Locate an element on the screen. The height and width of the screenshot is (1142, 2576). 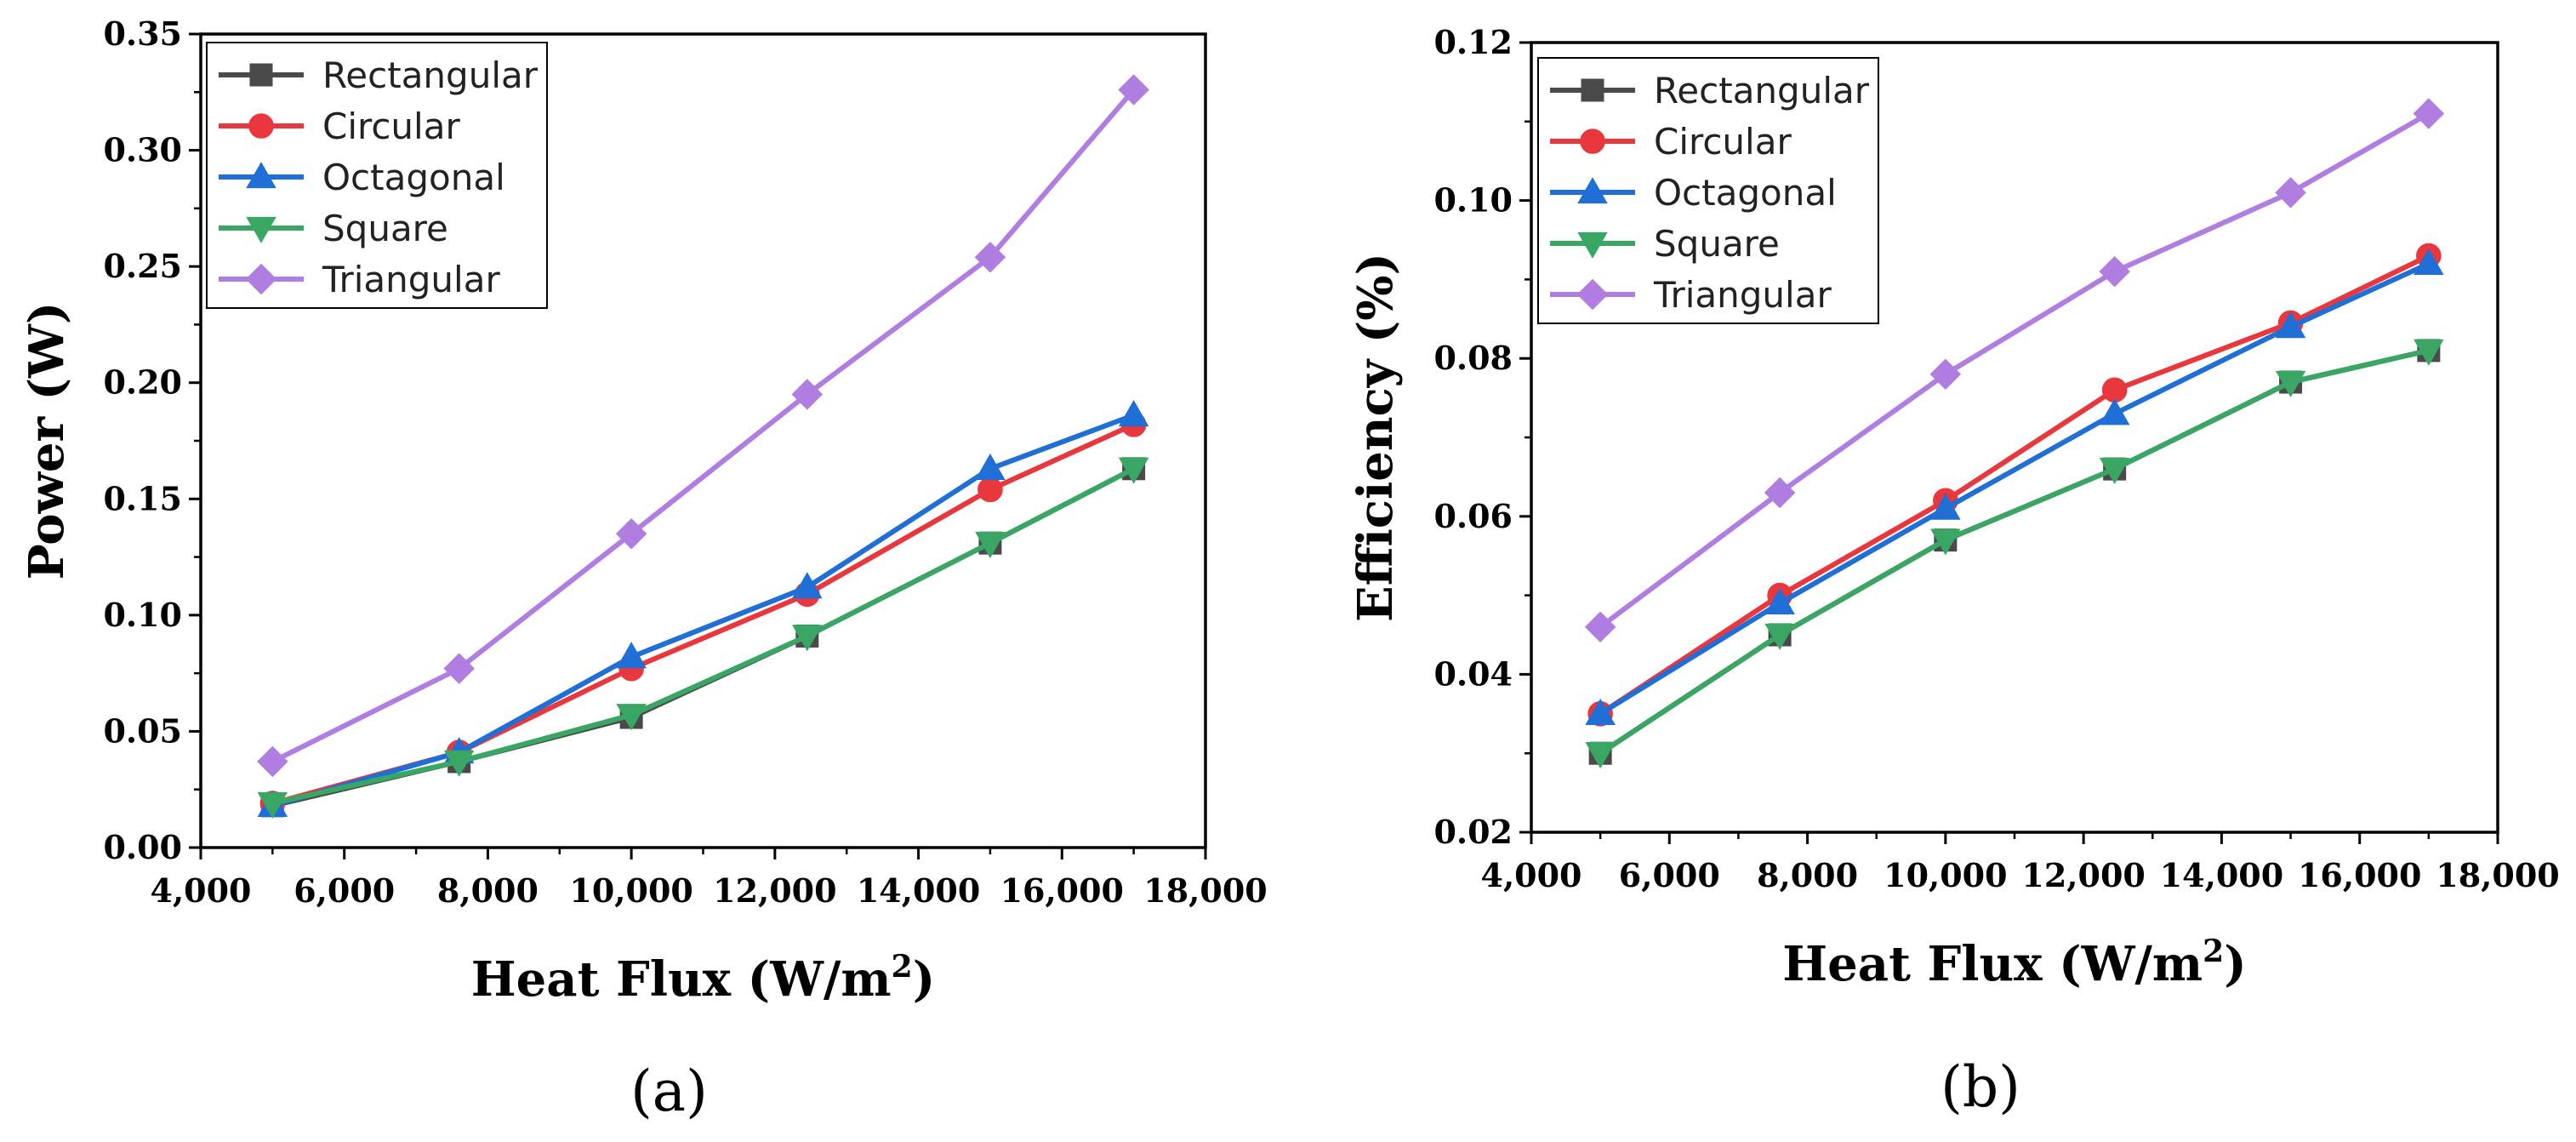
y-tick-label: 0.02 is located at coordinates (1473, 832).